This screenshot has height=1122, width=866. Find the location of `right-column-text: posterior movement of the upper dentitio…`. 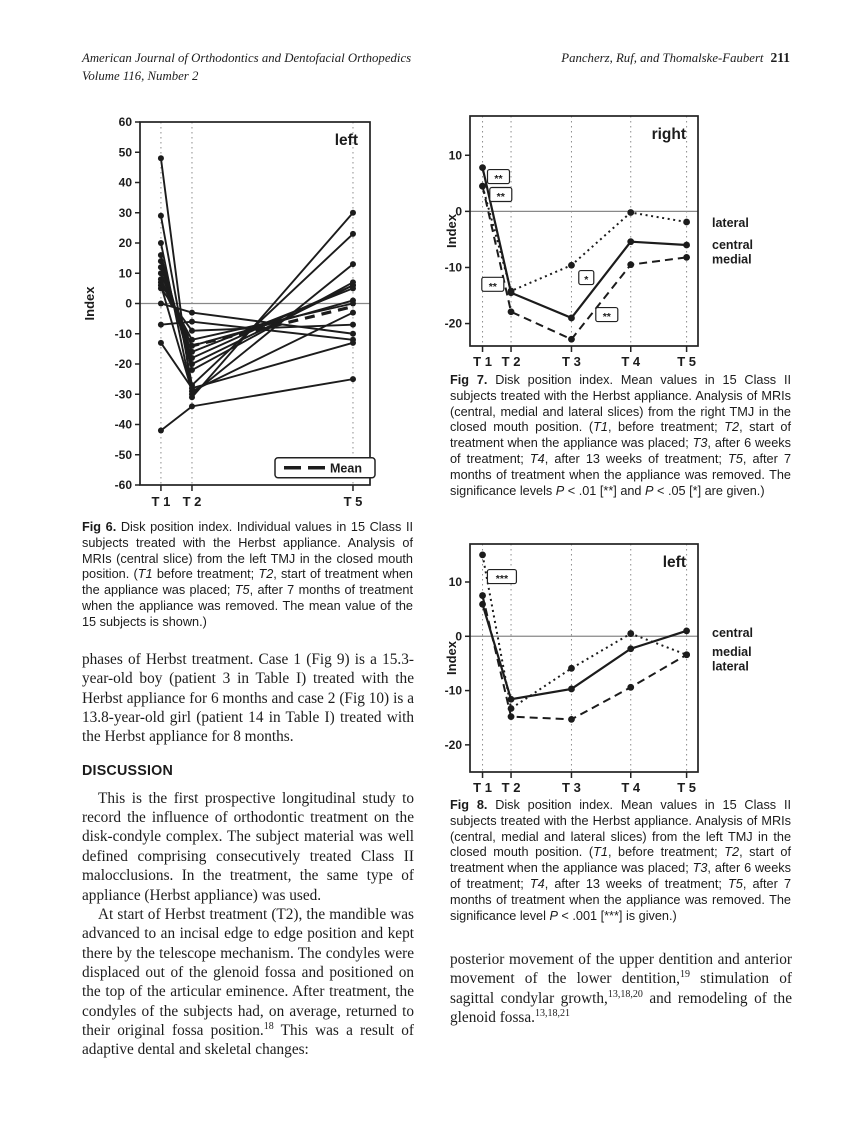

right-column-text: posterior movement of the upper dentitio… is located at coordinates (621, 988).